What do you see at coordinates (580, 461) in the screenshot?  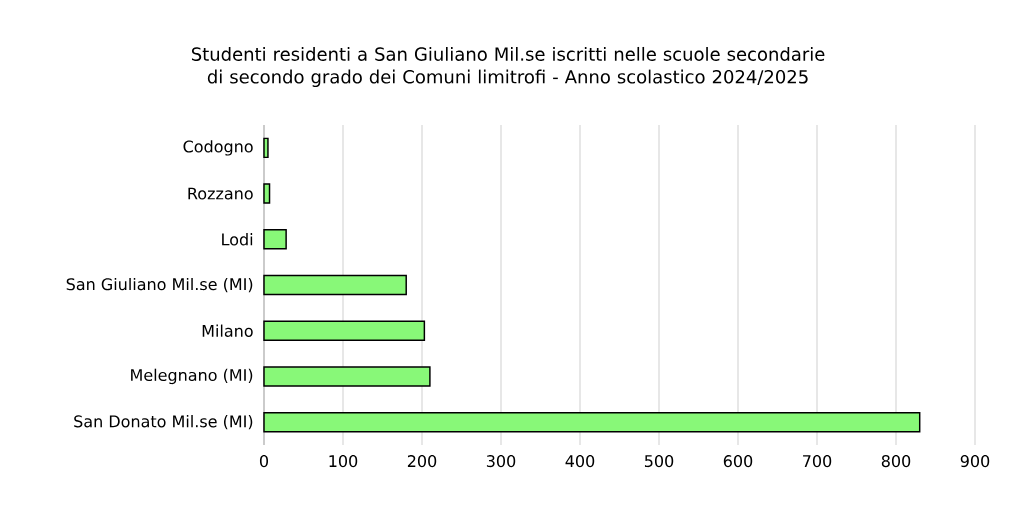 I see `x-tick-label: 400` at bounding box center [580, 461].